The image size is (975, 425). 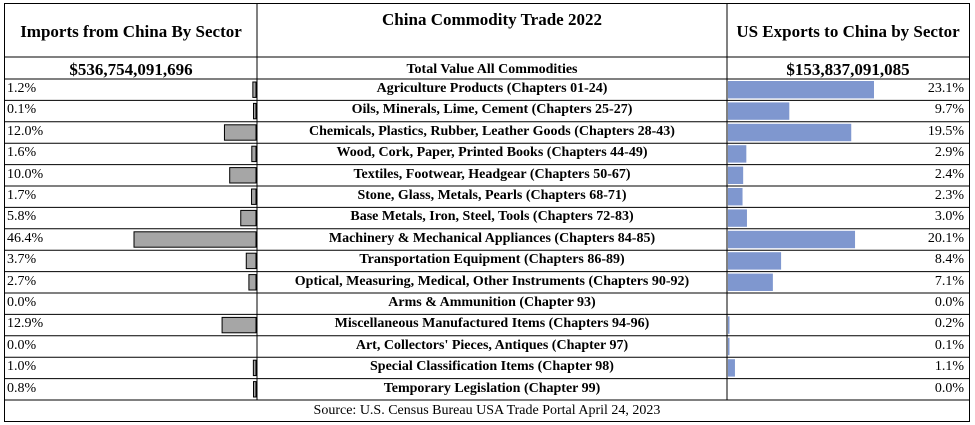 What do you see at coordinates (22, 367) in the screenshot?
I see `import-percent-label: 1.0%` at bounding box center [22, 367].